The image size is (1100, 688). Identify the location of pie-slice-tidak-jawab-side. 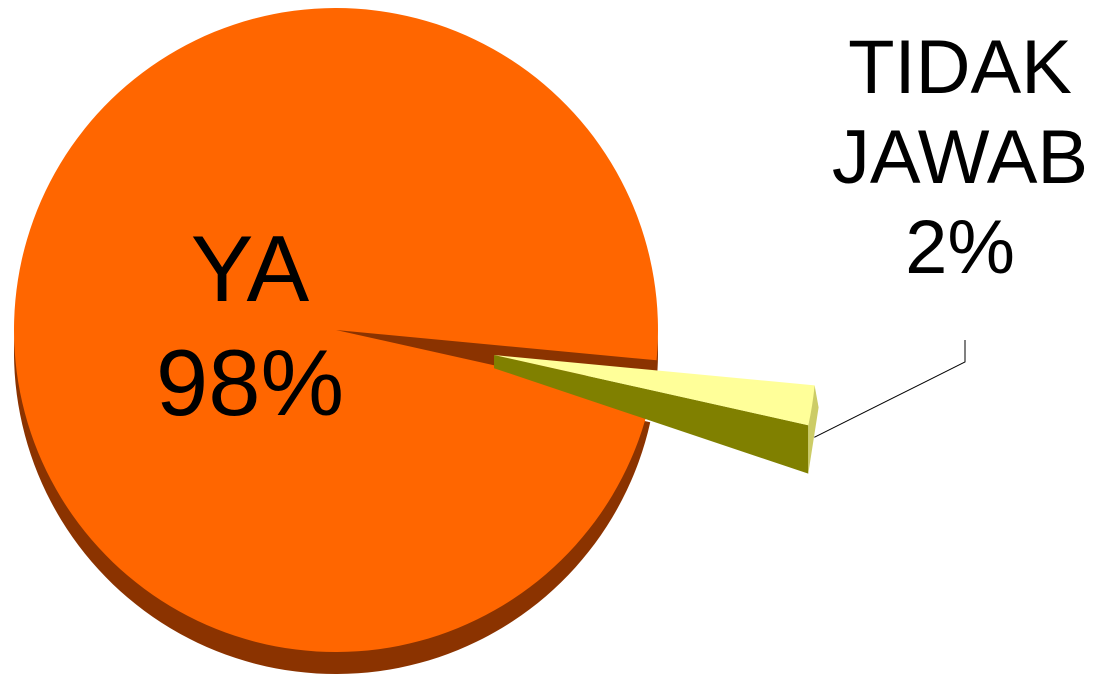
(651, 414).